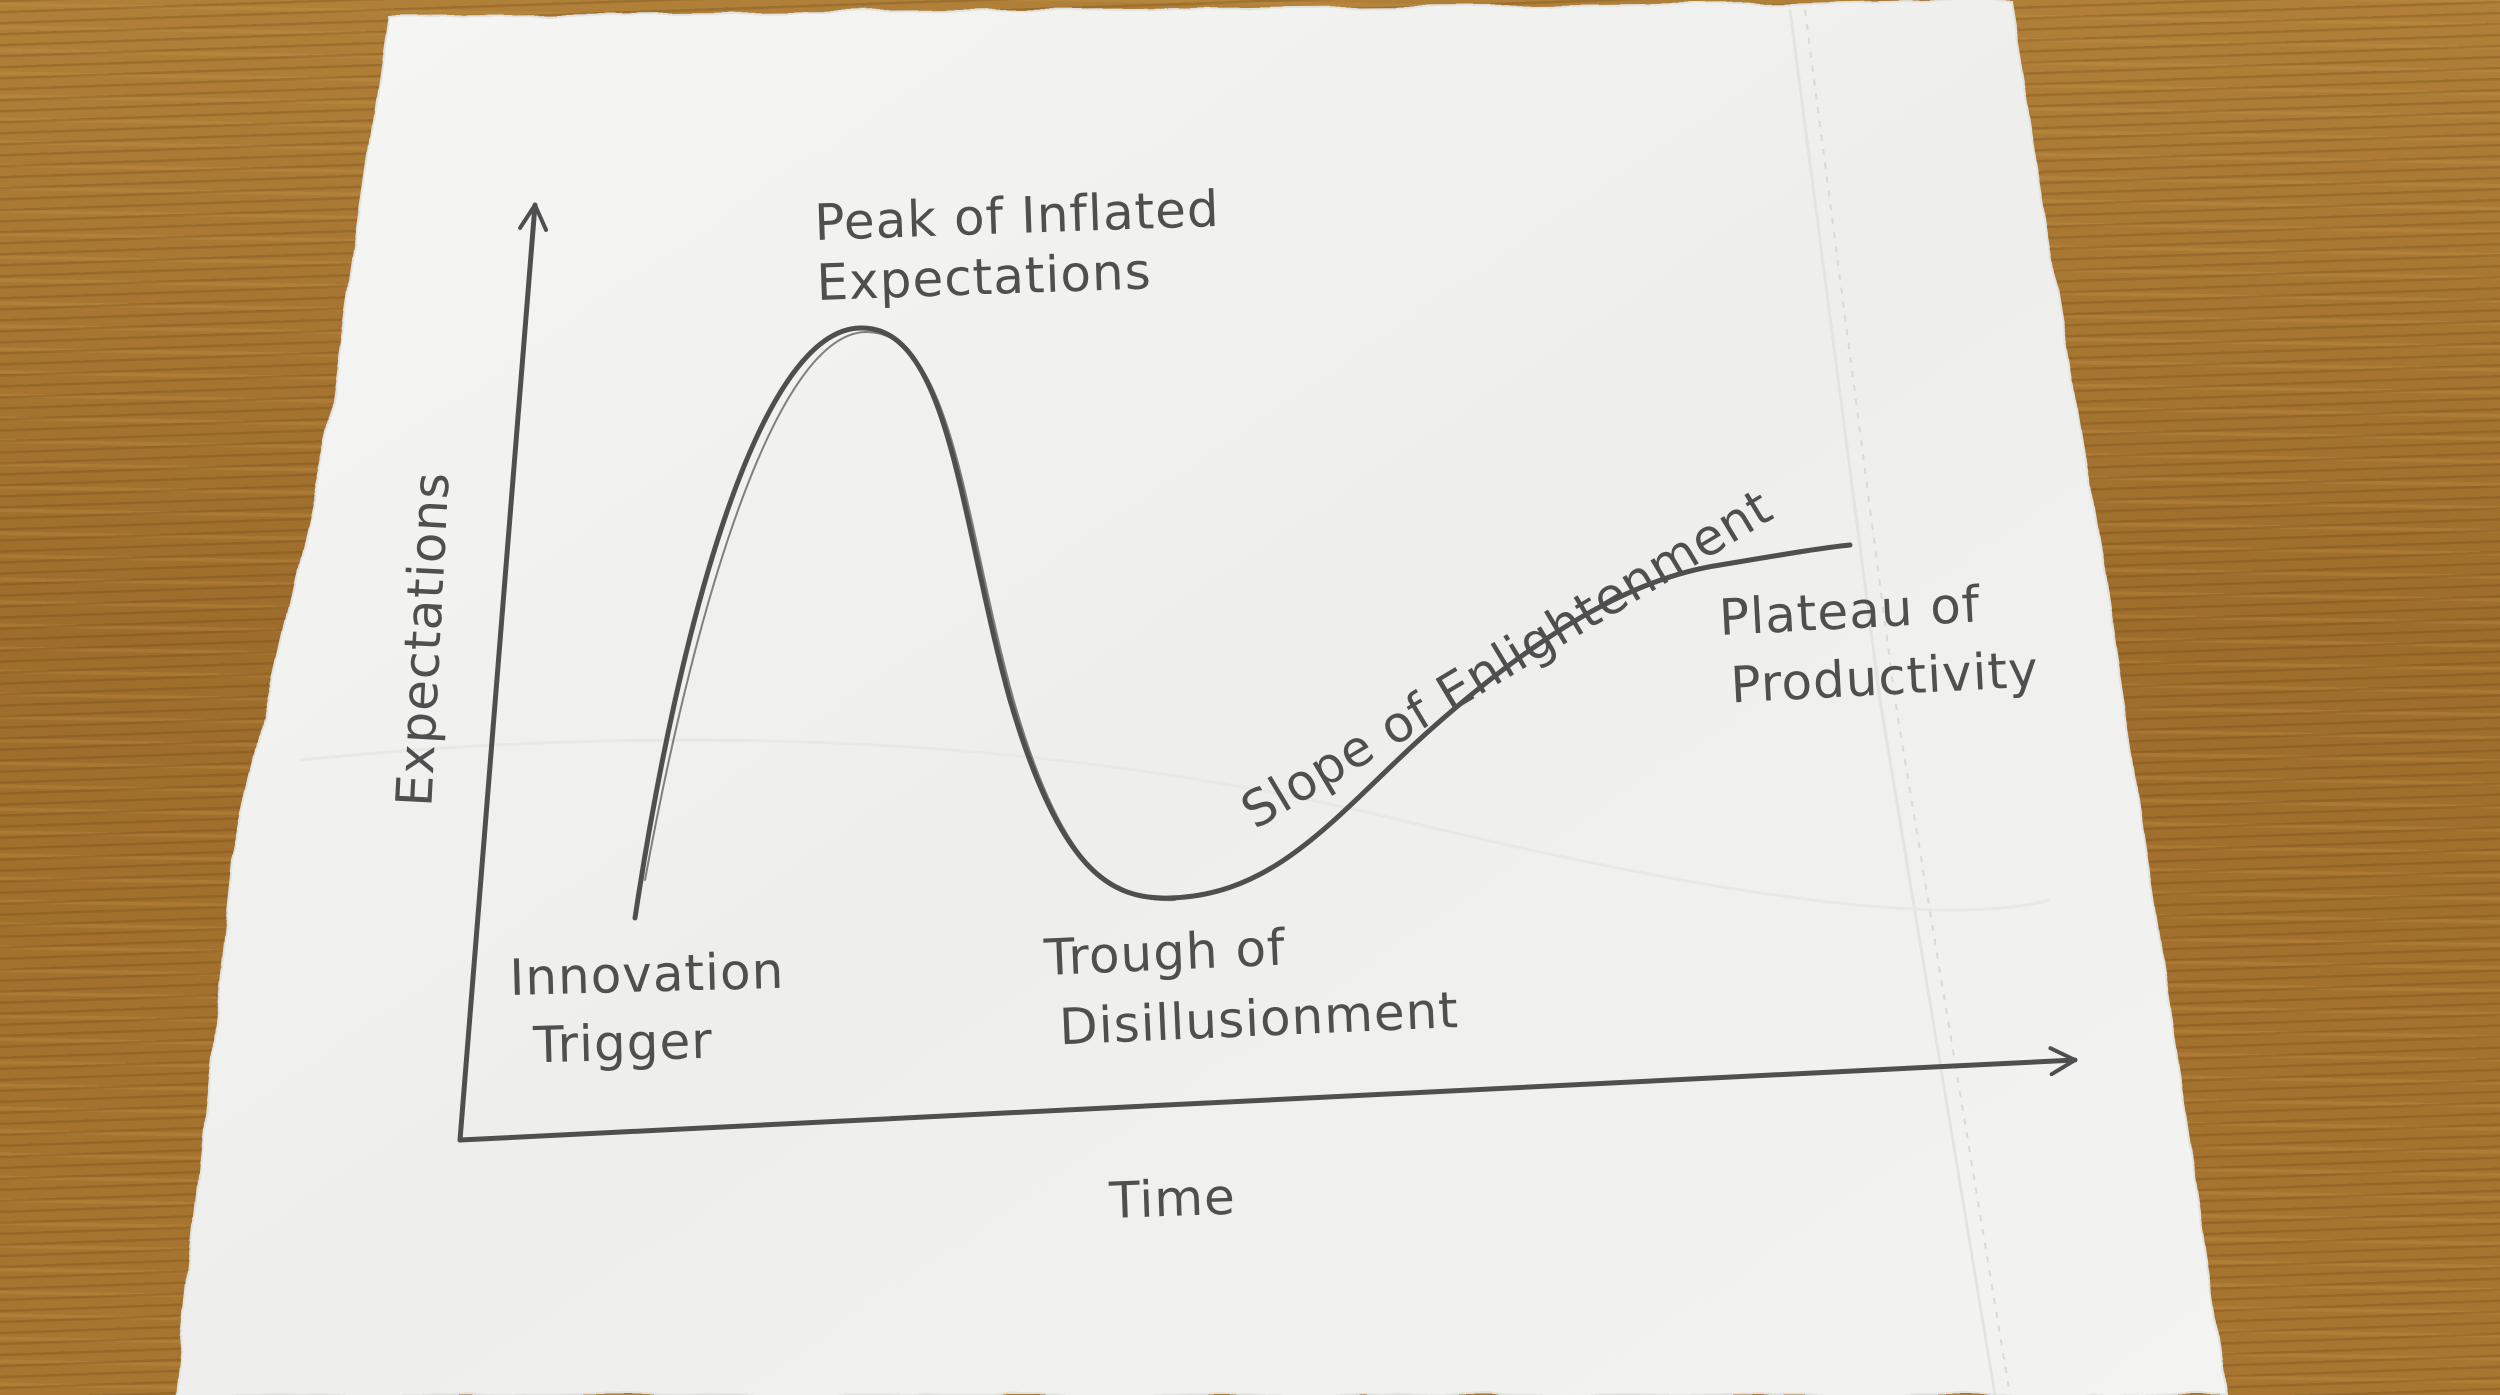  Describe the element at coordinates (1267, 1094) in the screenshot. I see `x-axis` at that location.